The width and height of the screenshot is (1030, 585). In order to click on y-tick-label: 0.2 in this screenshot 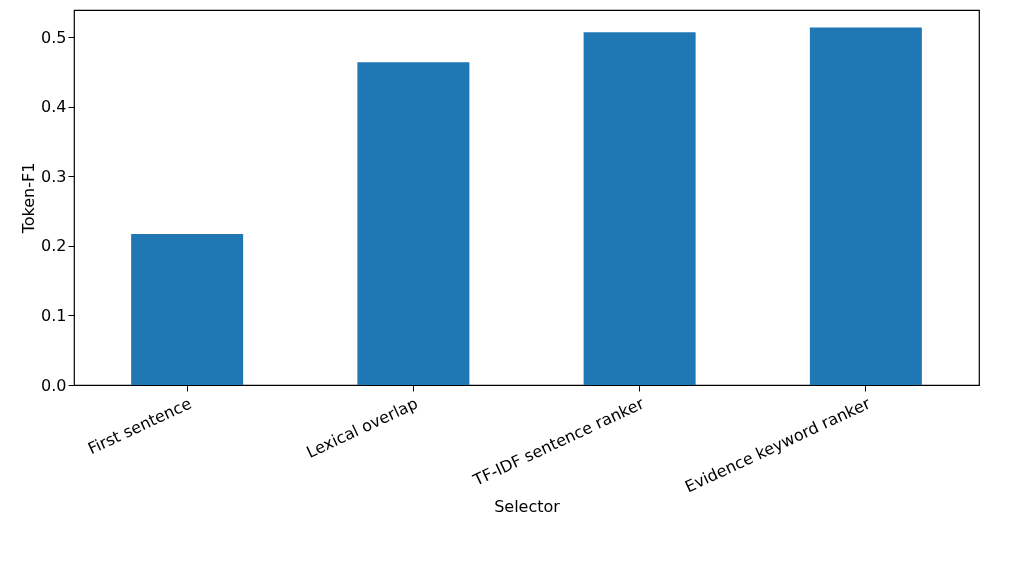, I will do `click(54, 246)`.